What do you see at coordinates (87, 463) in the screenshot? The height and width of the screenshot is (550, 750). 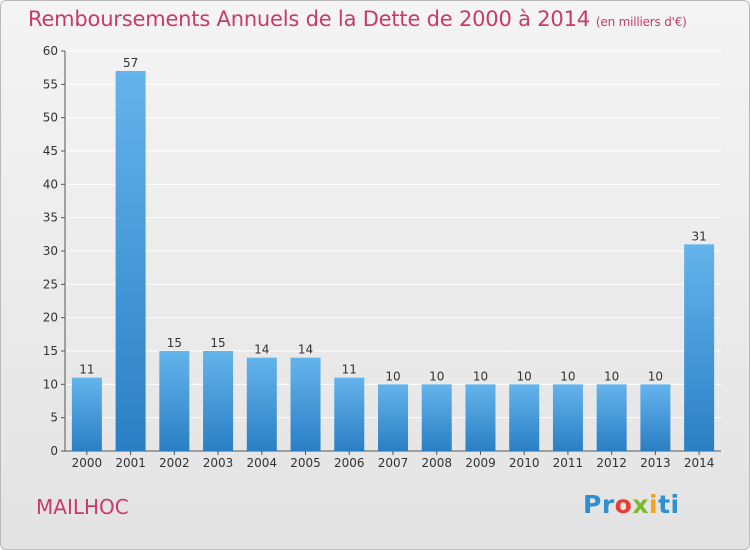 I see `x-tick-label: 2000` at bounding box center [87, 463].